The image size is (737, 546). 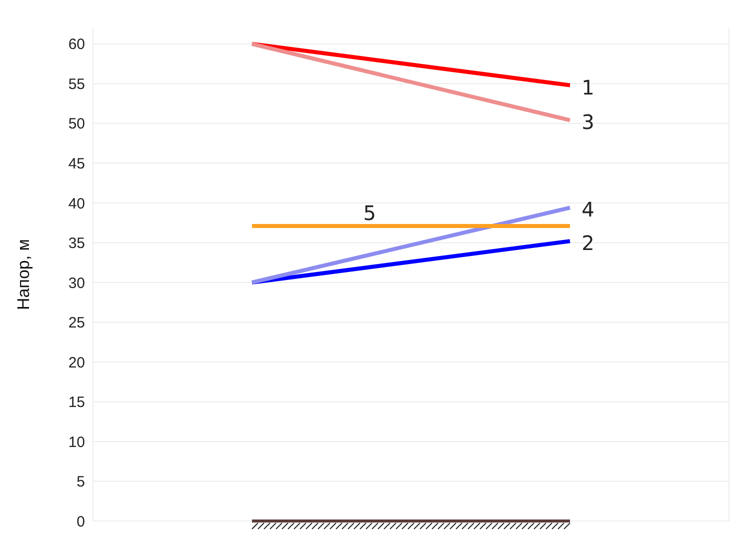 I want to click on y-tick-label: 50, so click(x=76, y=124).